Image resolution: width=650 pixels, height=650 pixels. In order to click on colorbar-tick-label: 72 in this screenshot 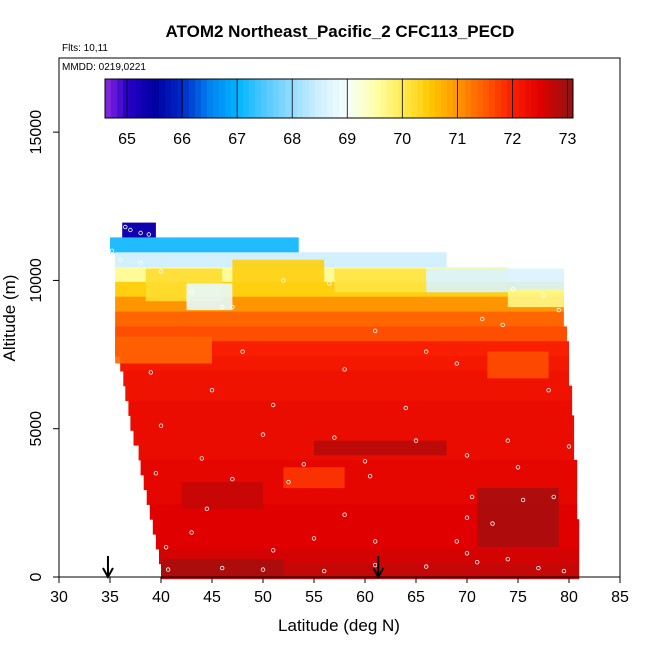, I will do `click(513, 139)`.